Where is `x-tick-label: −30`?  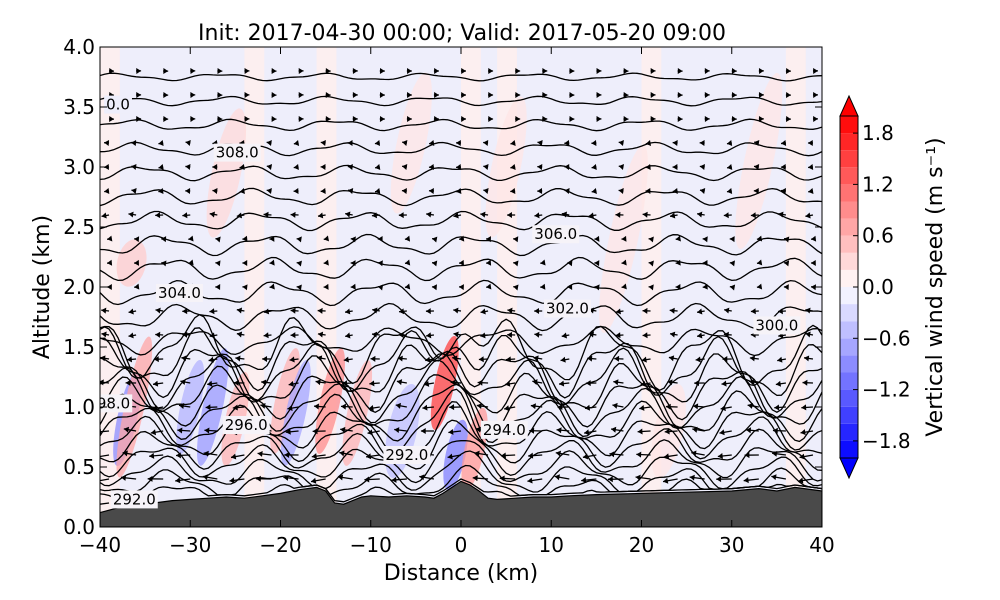 x-tick-label: −30 is located at coordinates (190, 545).